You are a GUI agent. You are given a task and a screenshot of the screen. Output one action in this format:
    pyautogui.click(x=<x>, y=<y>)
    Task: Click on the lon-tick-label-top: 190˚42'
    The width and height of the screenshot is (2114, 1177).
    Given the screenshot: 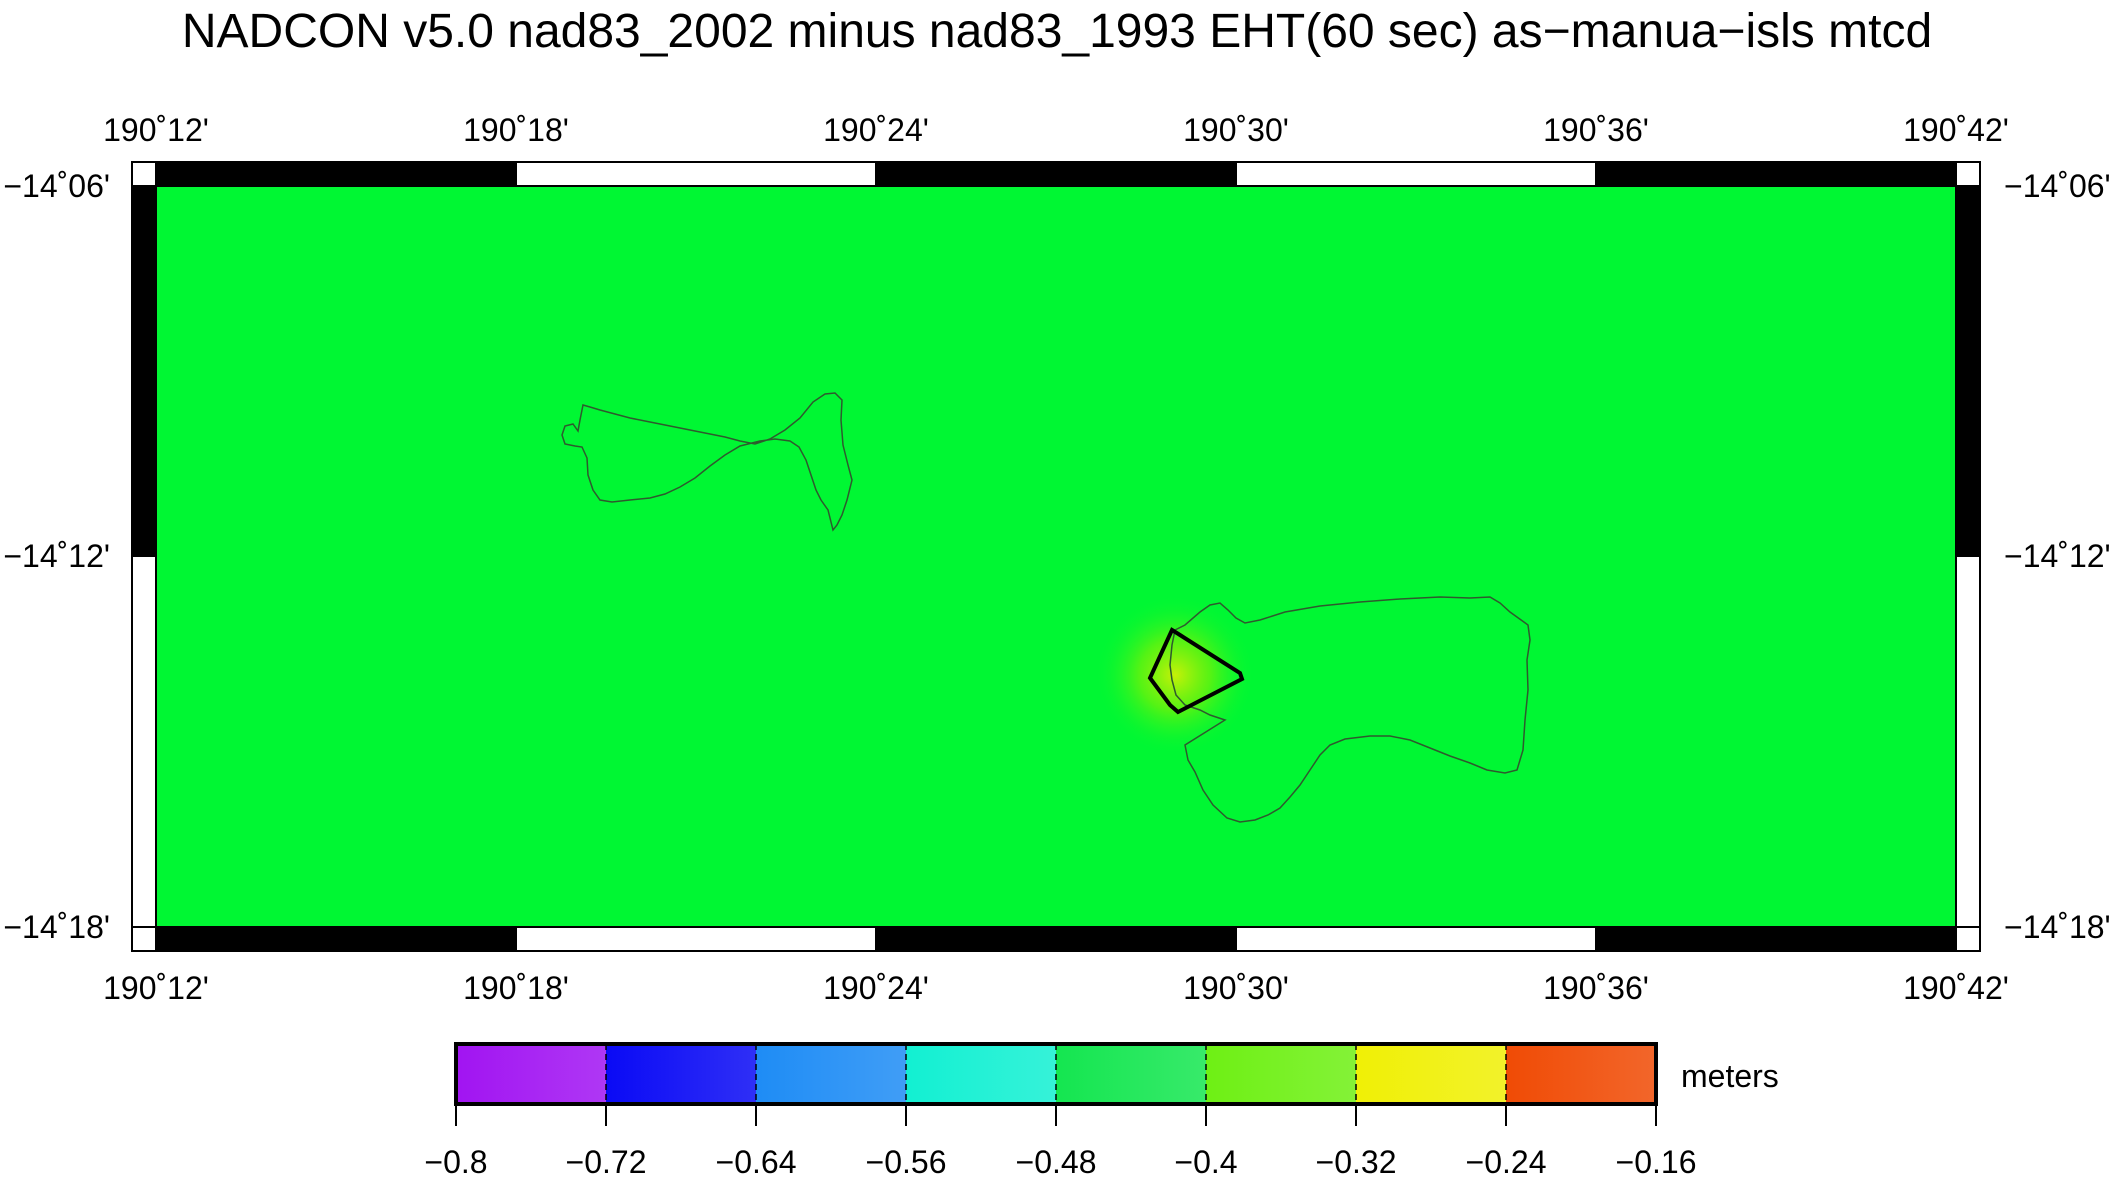 What is the action you would take?
    pyautogui.click(x=1956, y=130)
    